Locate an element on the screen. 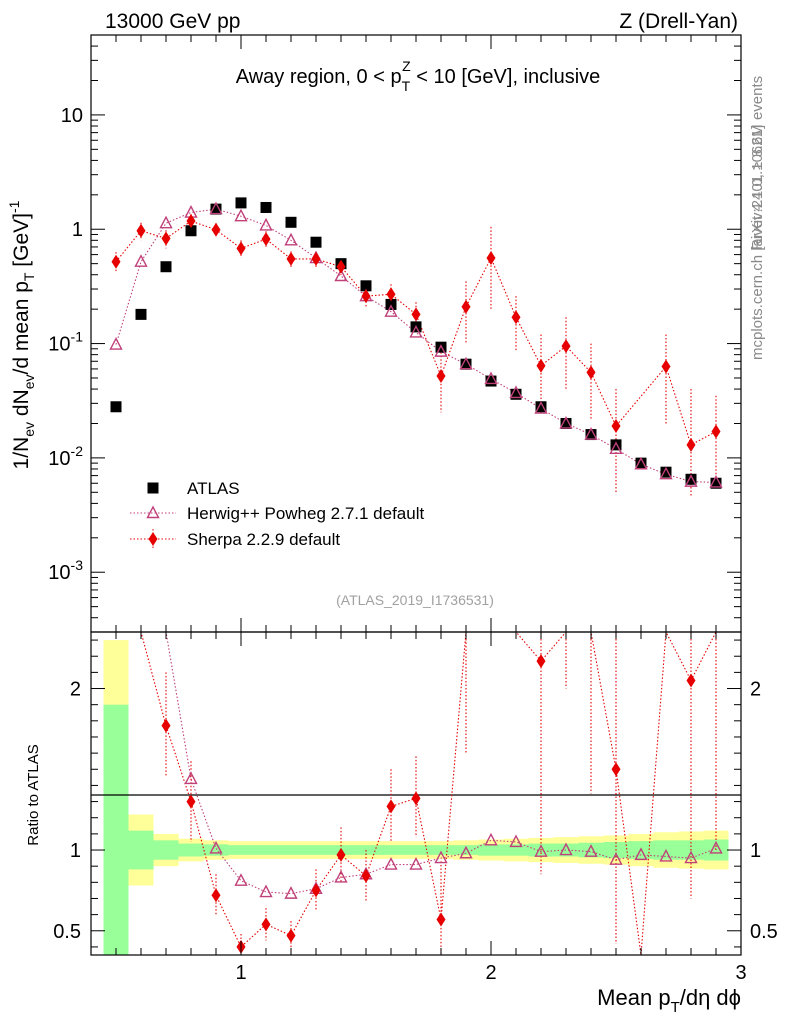 The width and height of the screenshot is (786, 1024). legend-label: ATLAS is located at coordinates (213, 488).